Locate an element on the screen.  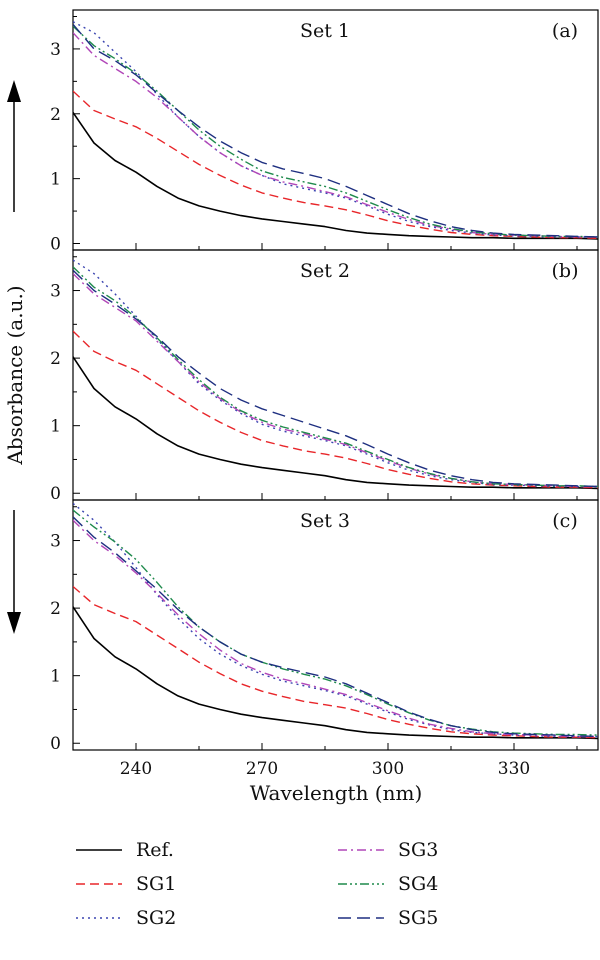
y-axis-title: Absorbance (a.u.) is located at coordinates (15, 375).